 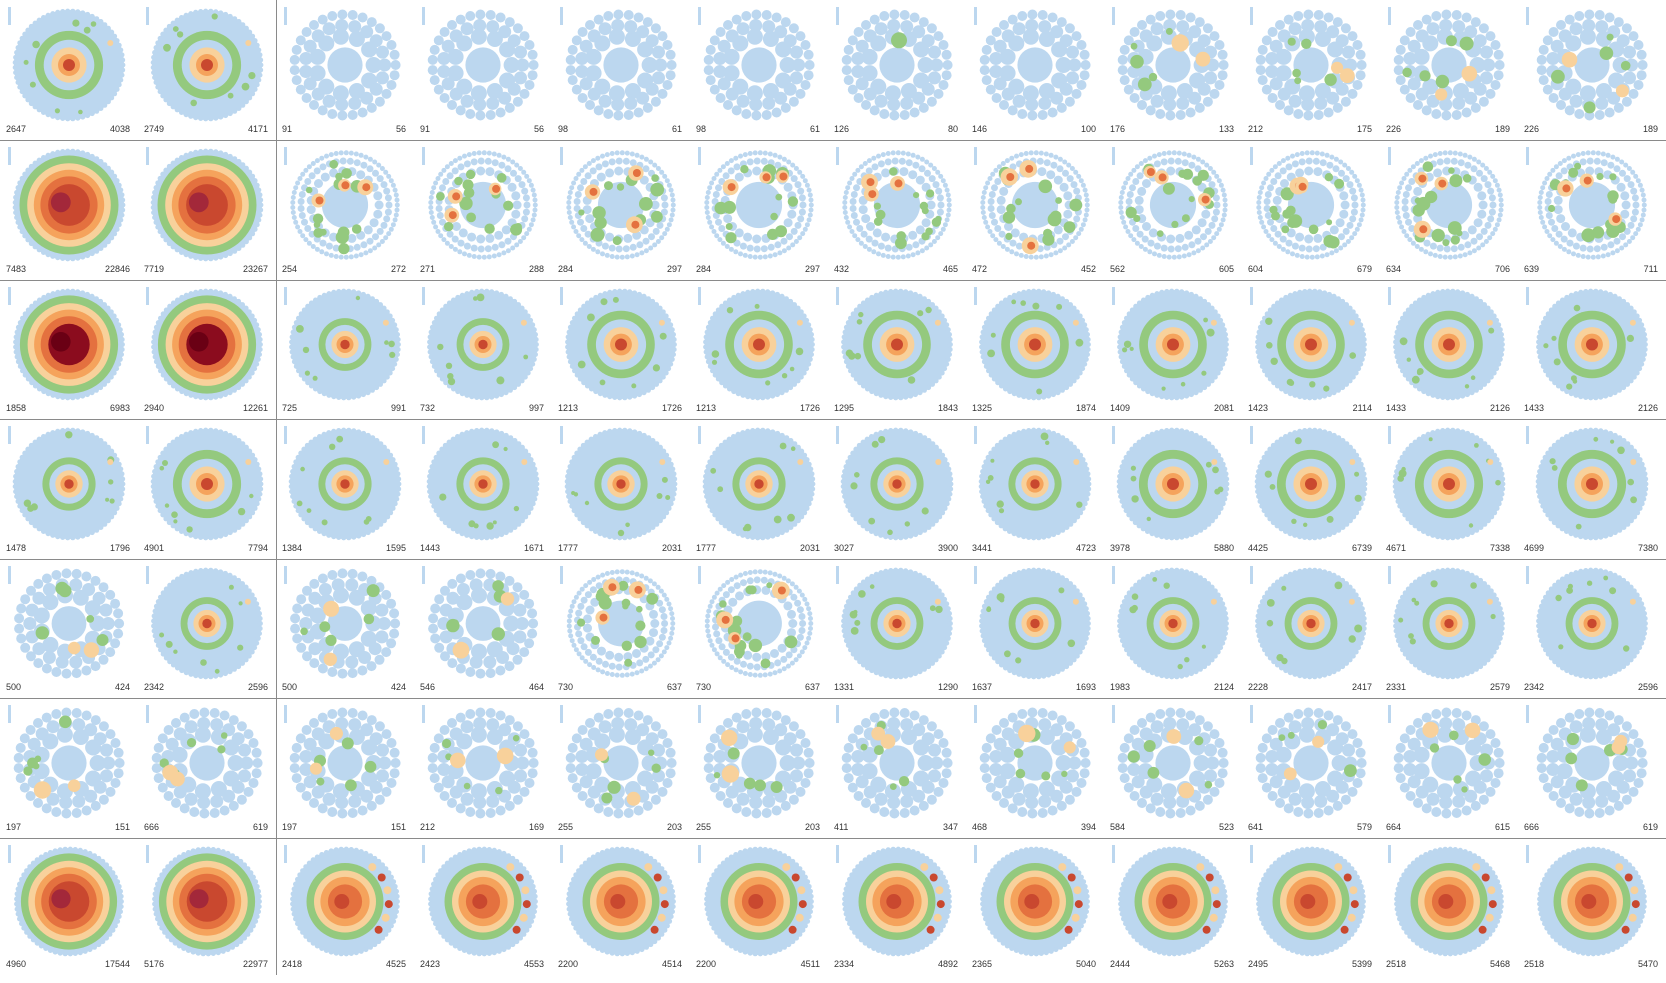 I want to click on central-node, so click(x=897, y=65).